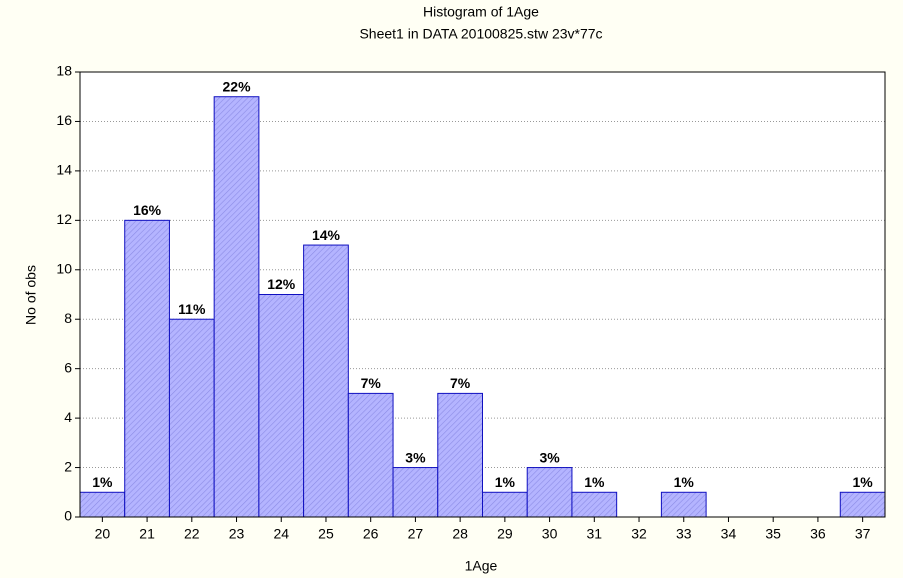  What do you see at coordinates (818, 534) in the screenshot?
I see `x-tick-label: 36` at bounding box center [818, 534].